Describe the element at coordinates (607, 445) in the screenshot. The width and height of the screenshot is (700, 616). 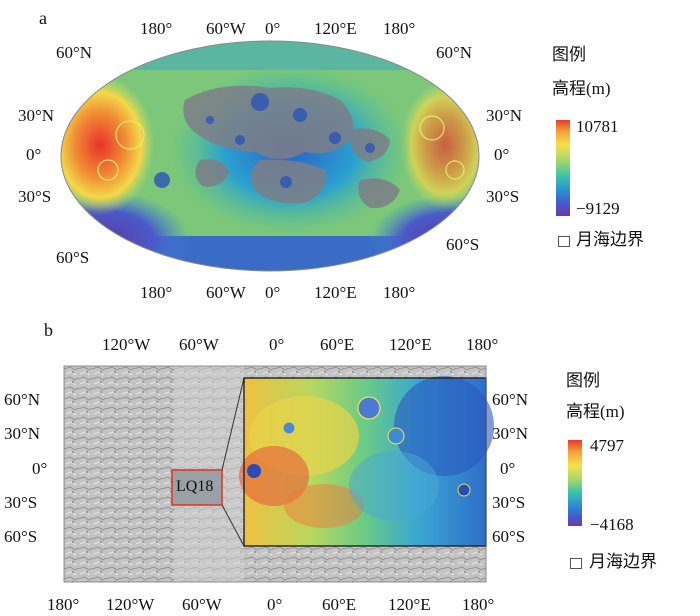
I see `colorbar-max-label: 4797` at that location.